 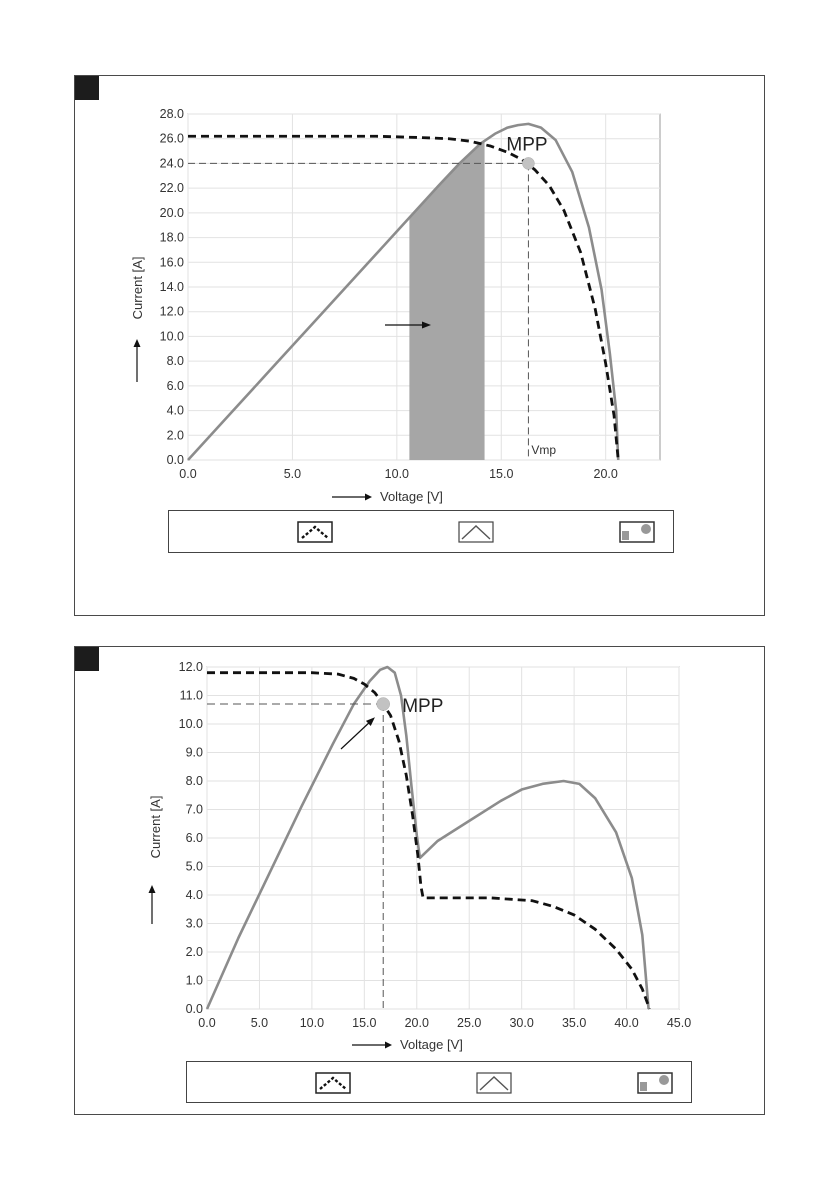 I want to click on y-tick-label: 7.0, so click(x=194, y=810).